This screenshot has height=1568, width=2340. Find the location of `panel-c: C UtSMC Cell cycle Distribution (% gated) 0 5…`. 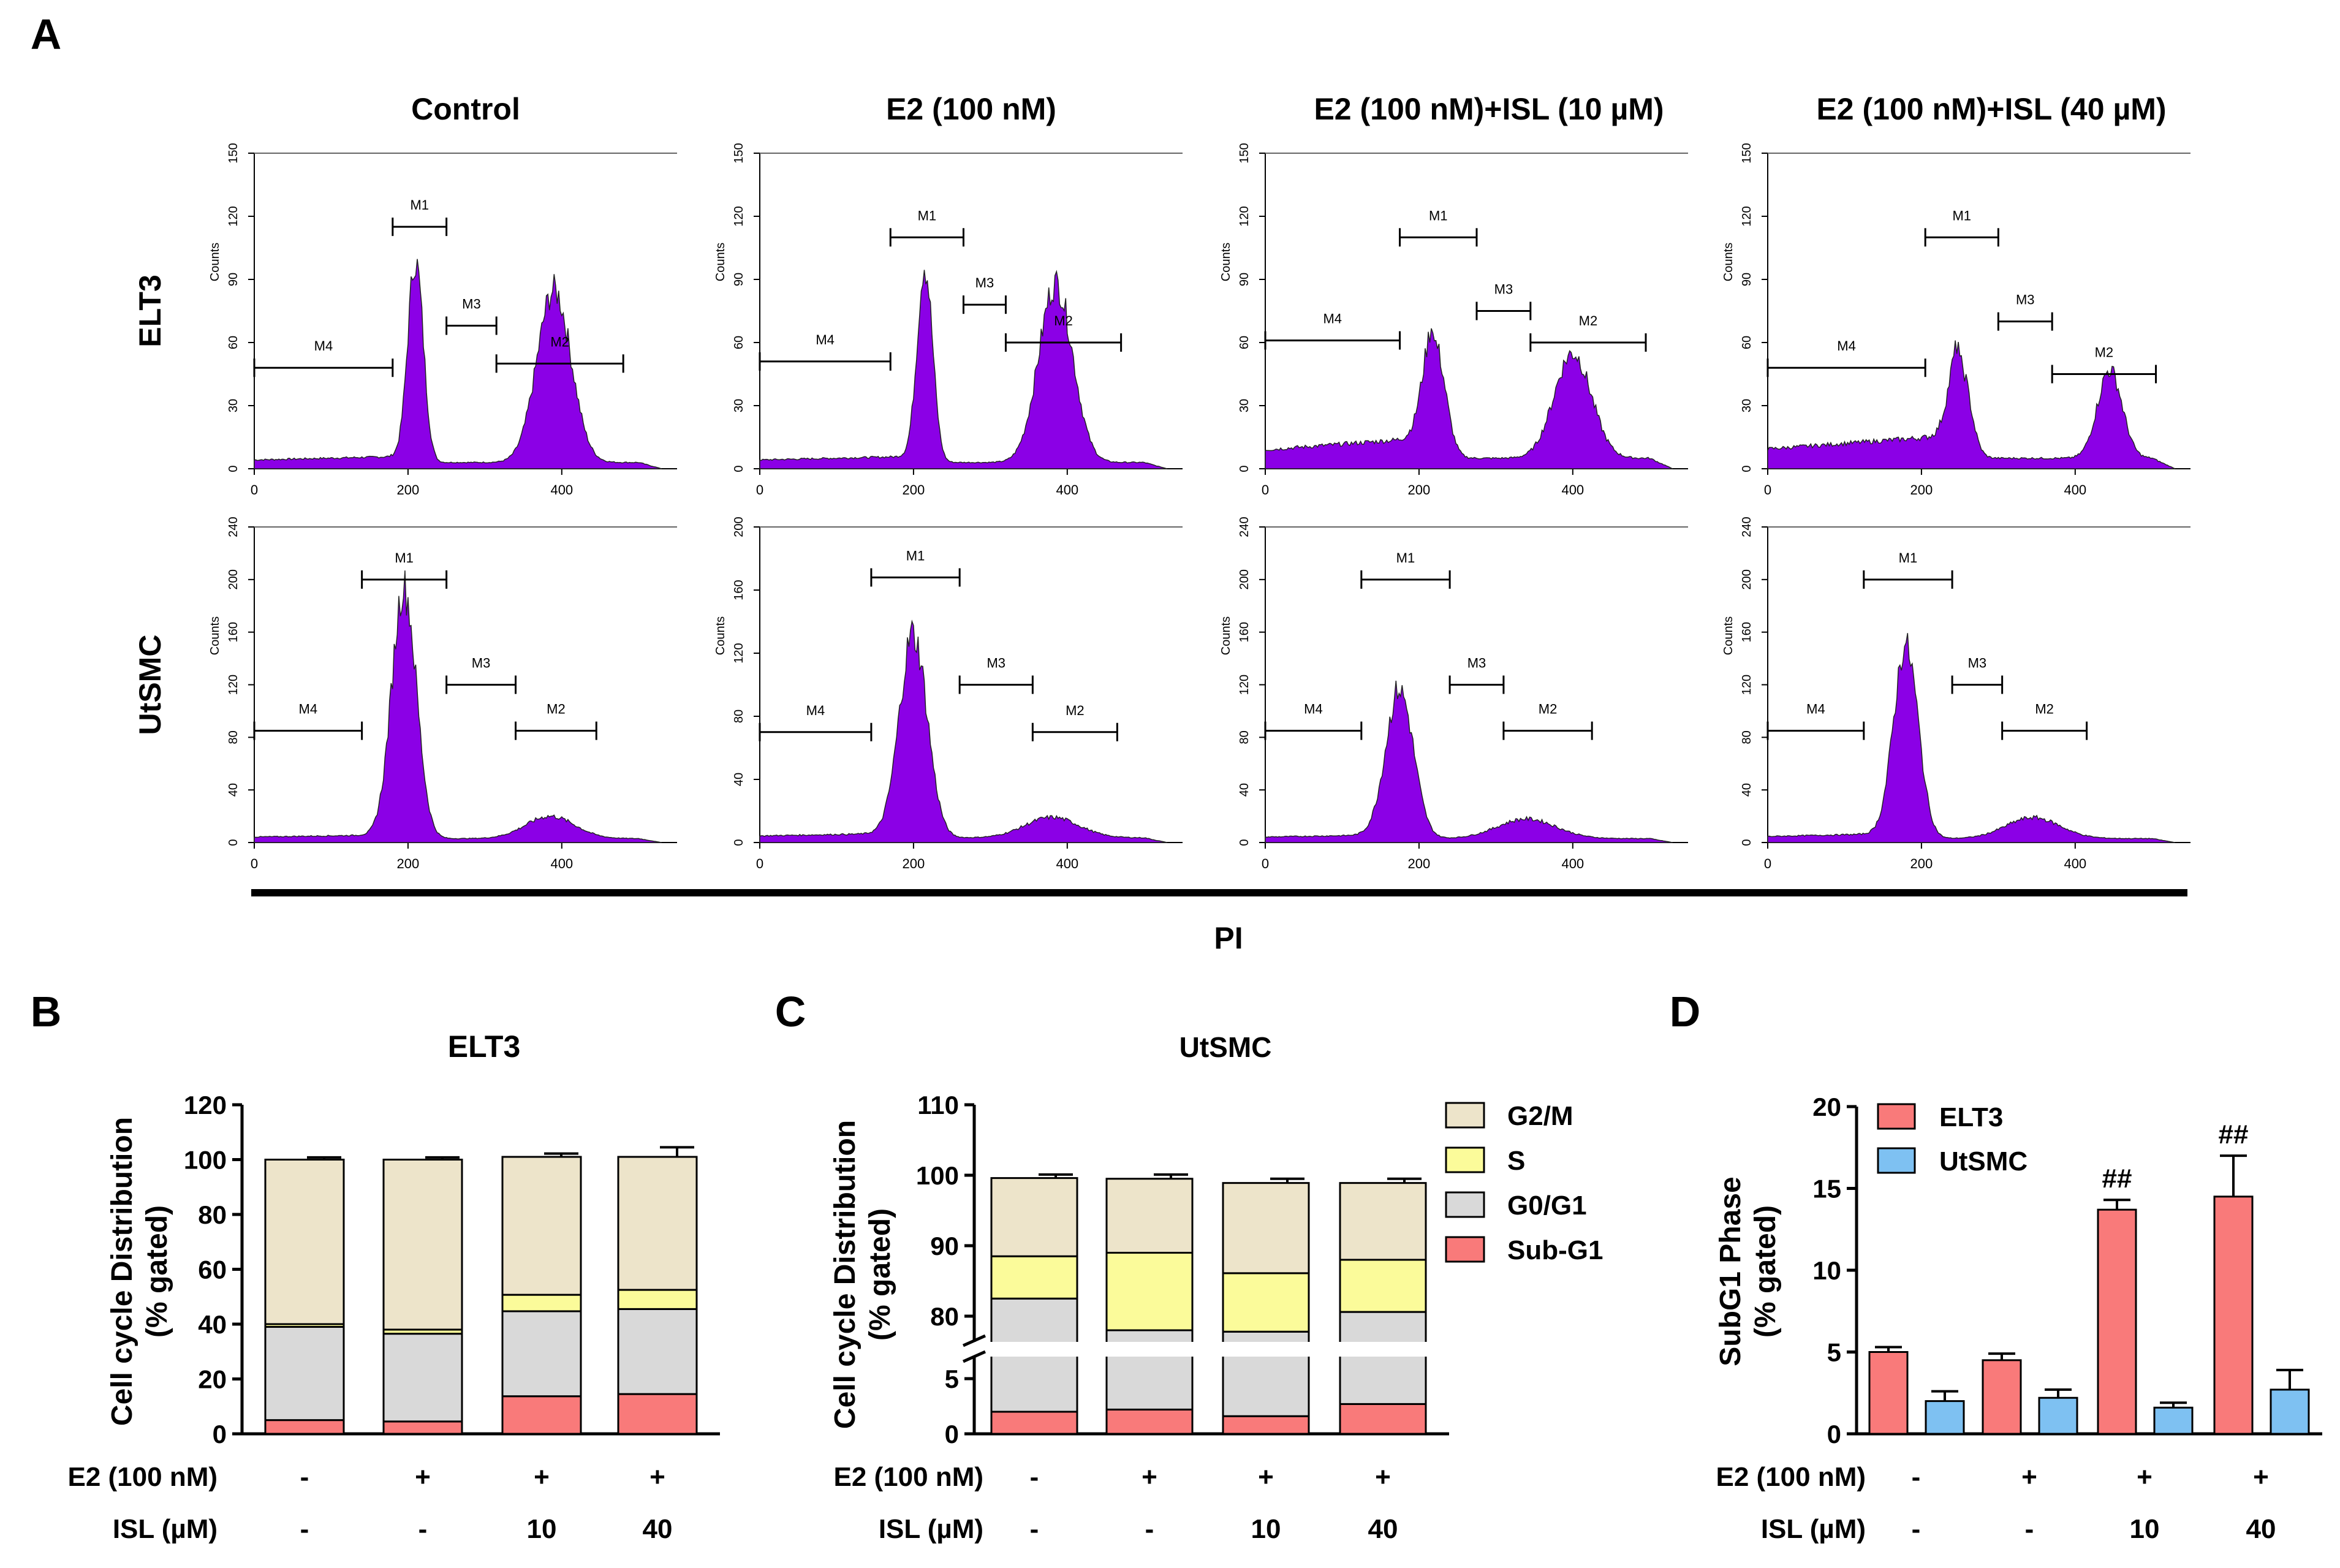

panel-c: C UtSMC Cell cycle Distribution (% gated) 0 5… is located at coordinates (1189, 1266).